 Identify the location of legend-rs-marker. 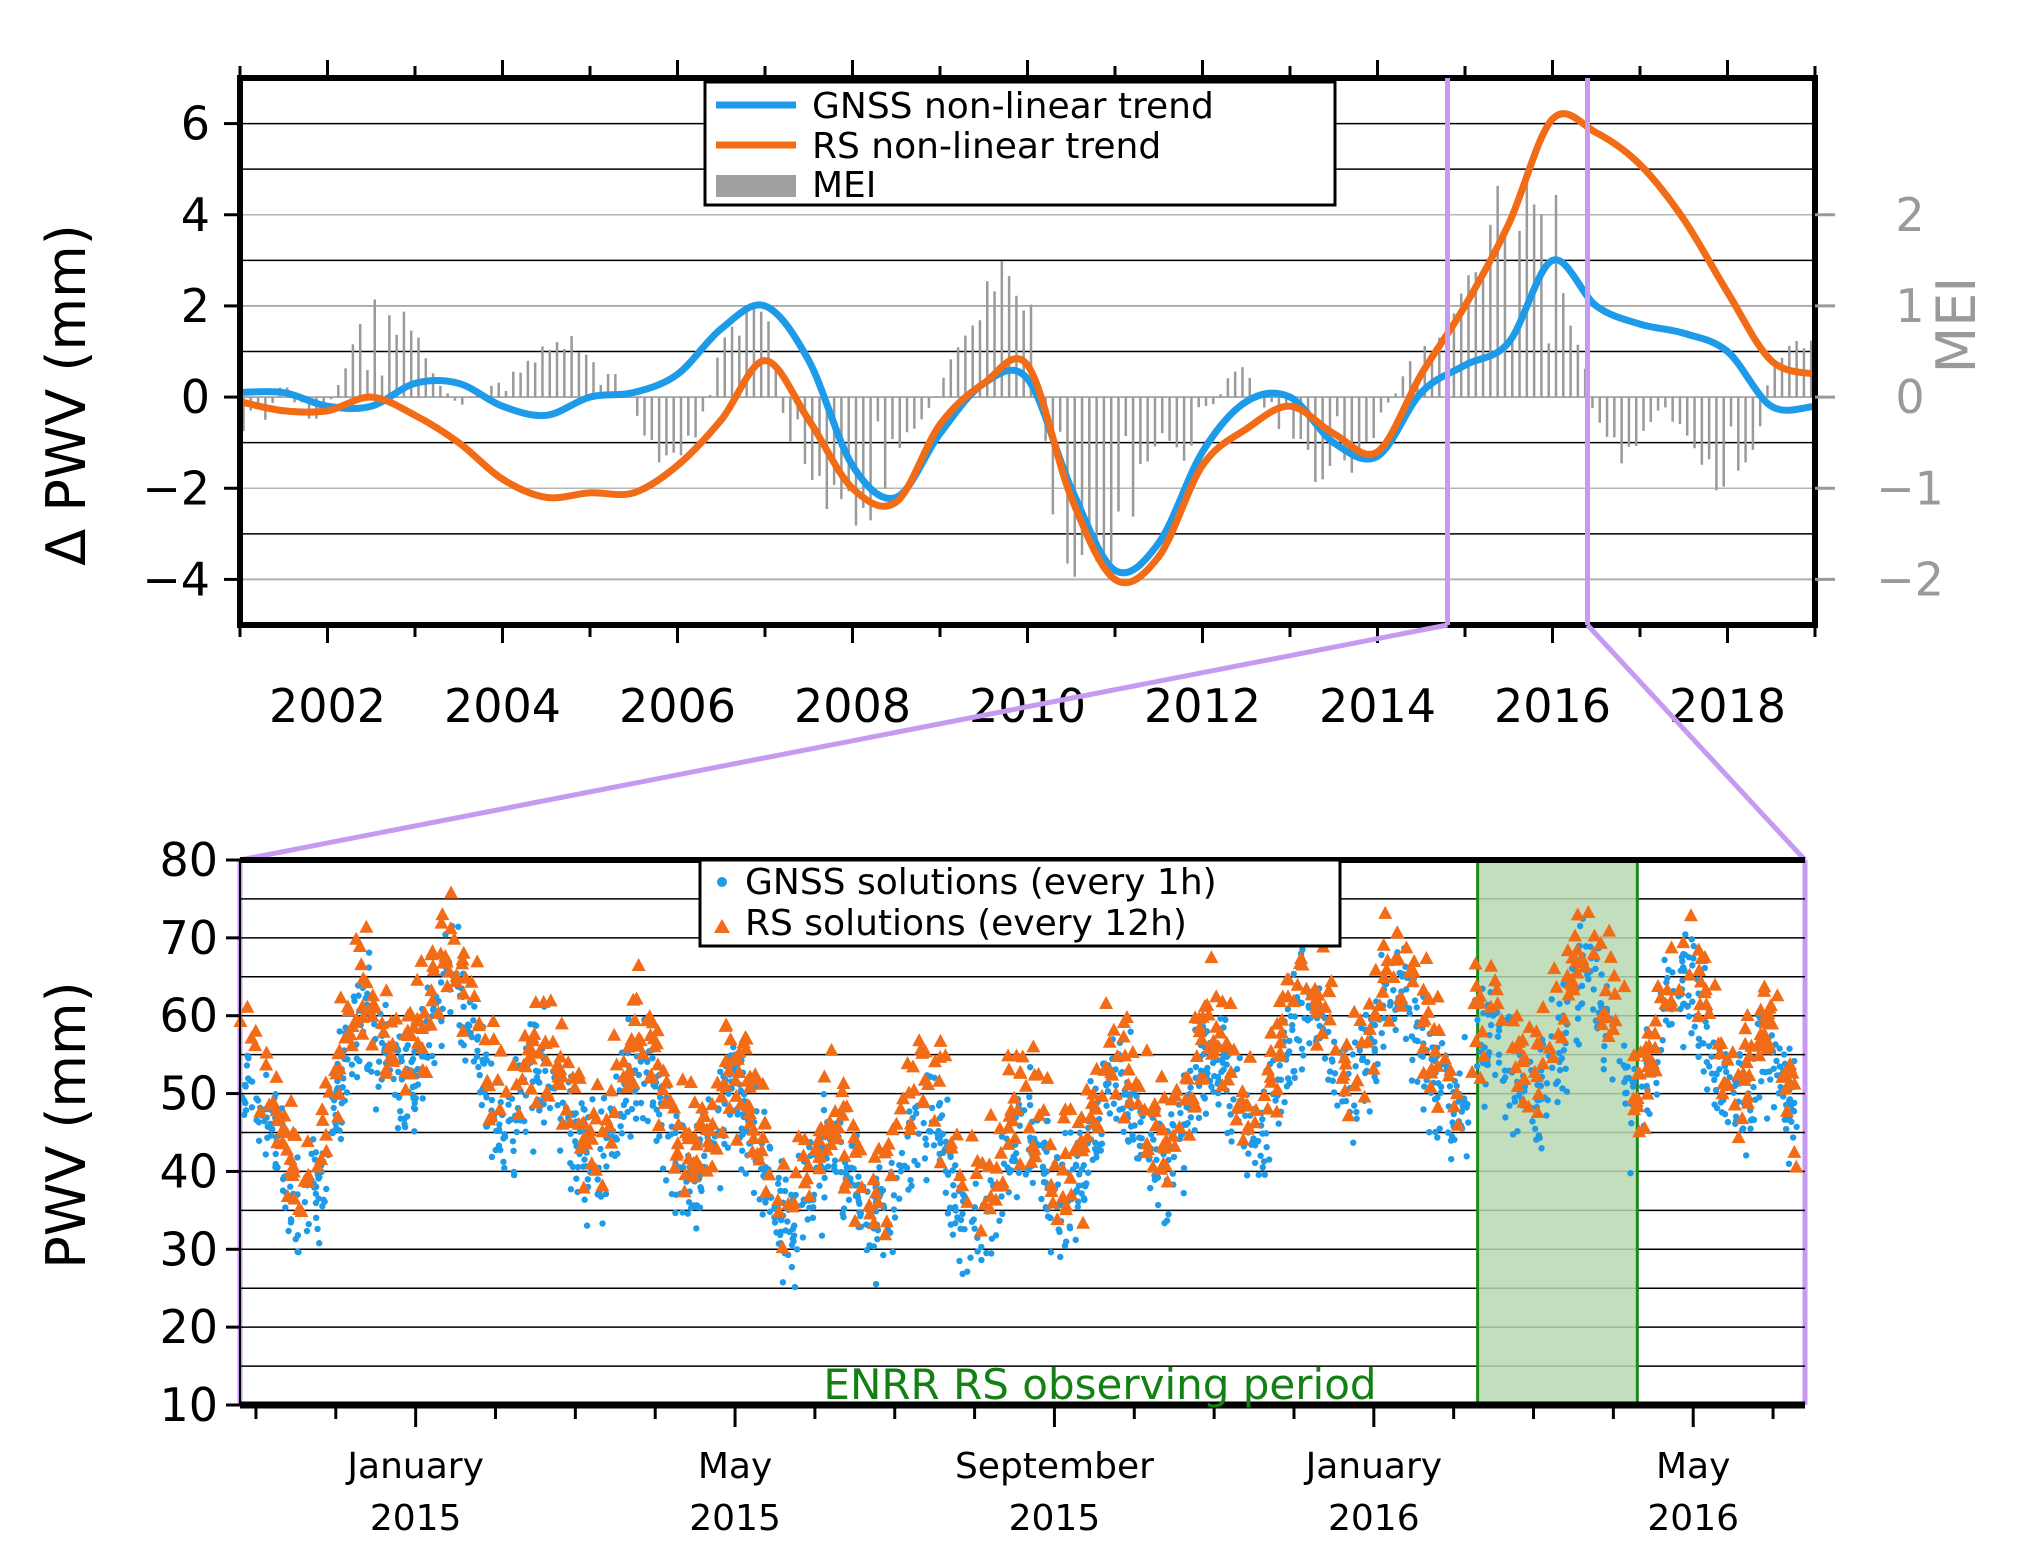
(722, 926).